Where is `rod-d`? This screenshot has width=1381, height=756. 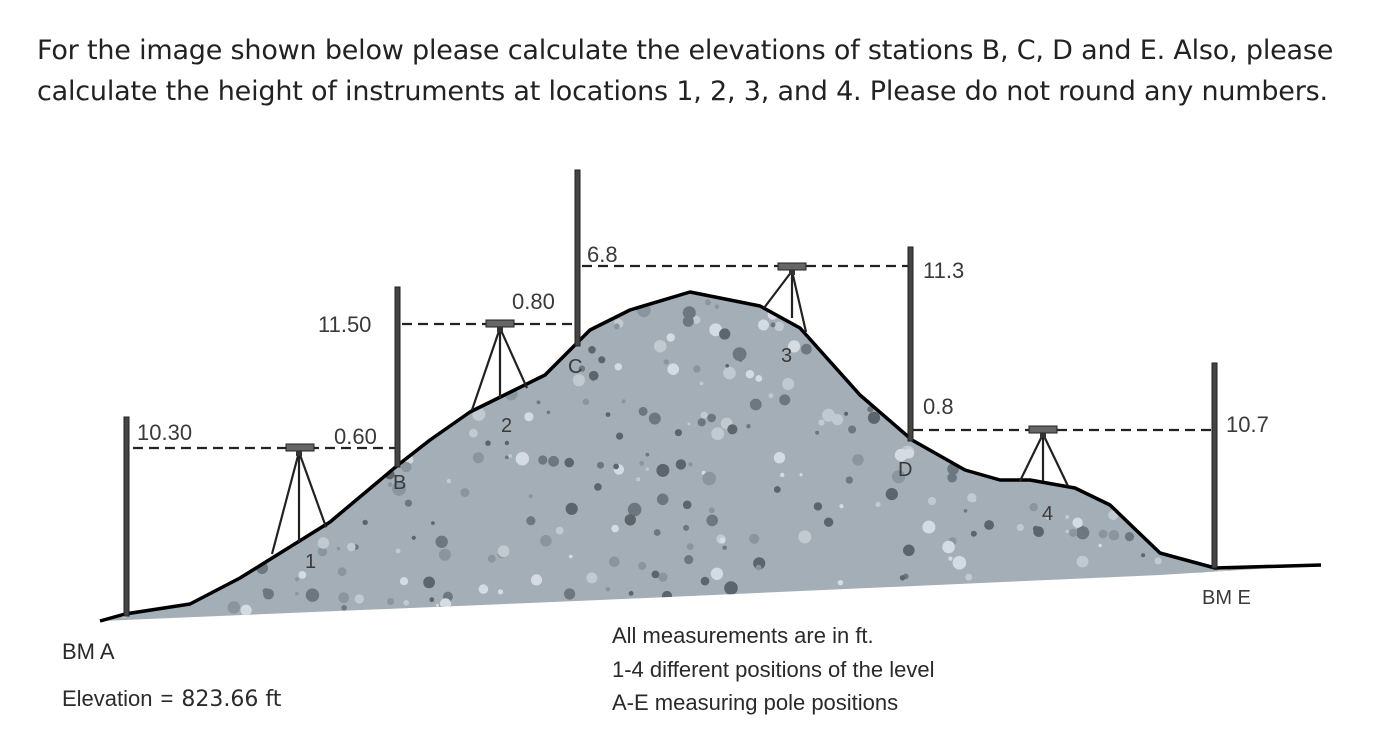
rod-d is located at coordinates (910, 344).